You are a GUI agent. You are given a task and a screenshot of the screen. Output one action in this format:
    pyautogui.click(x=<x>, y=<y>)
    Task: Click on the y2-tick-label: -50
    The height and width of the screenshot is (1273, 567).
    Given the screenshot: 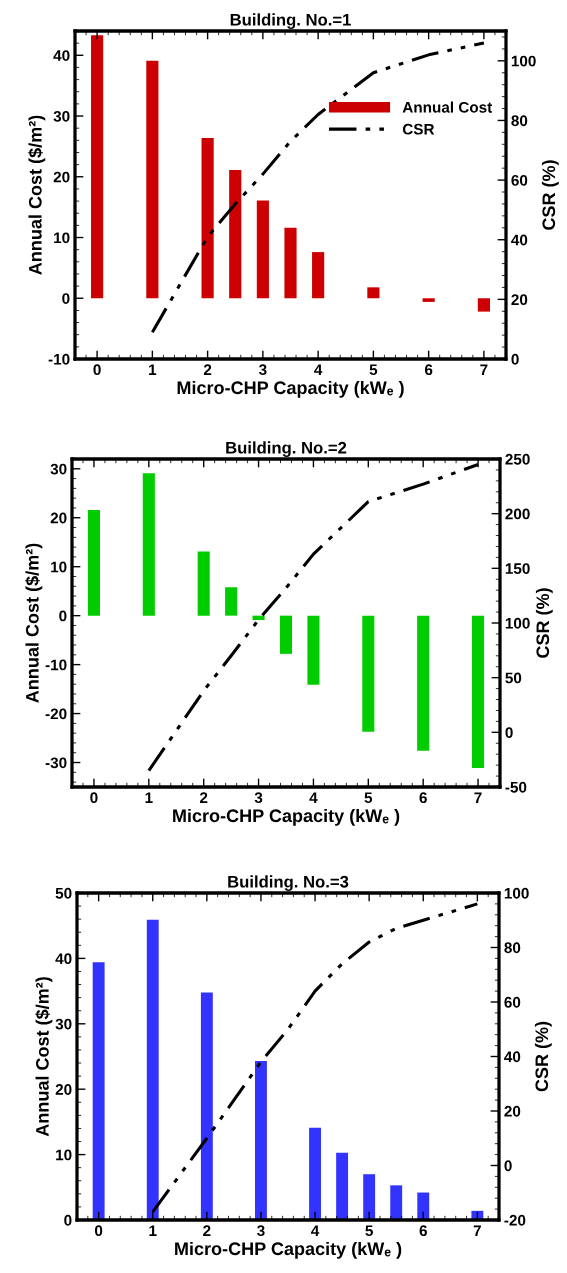 What is the action you would take?
    pyautogui.click(x=516, y=787)
    